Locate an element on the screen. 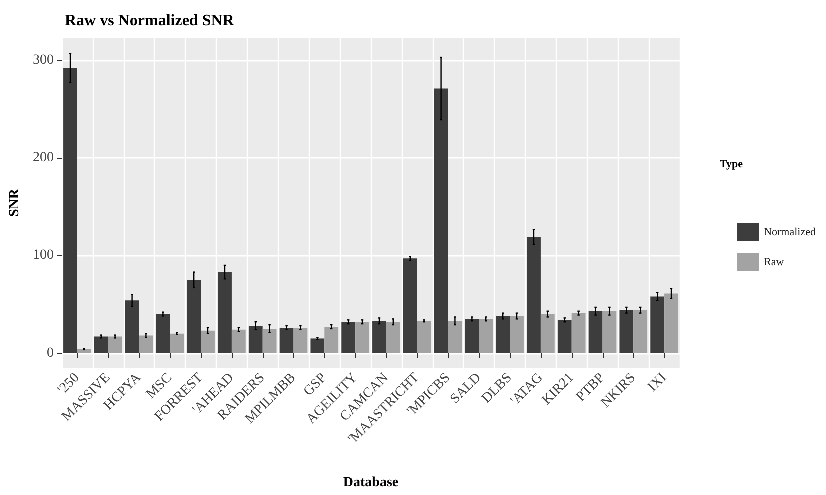 The width and height of the screenshot is (826, 495). chart-title: Raw vs Normalized SNR is located at coordinates (150, 21).